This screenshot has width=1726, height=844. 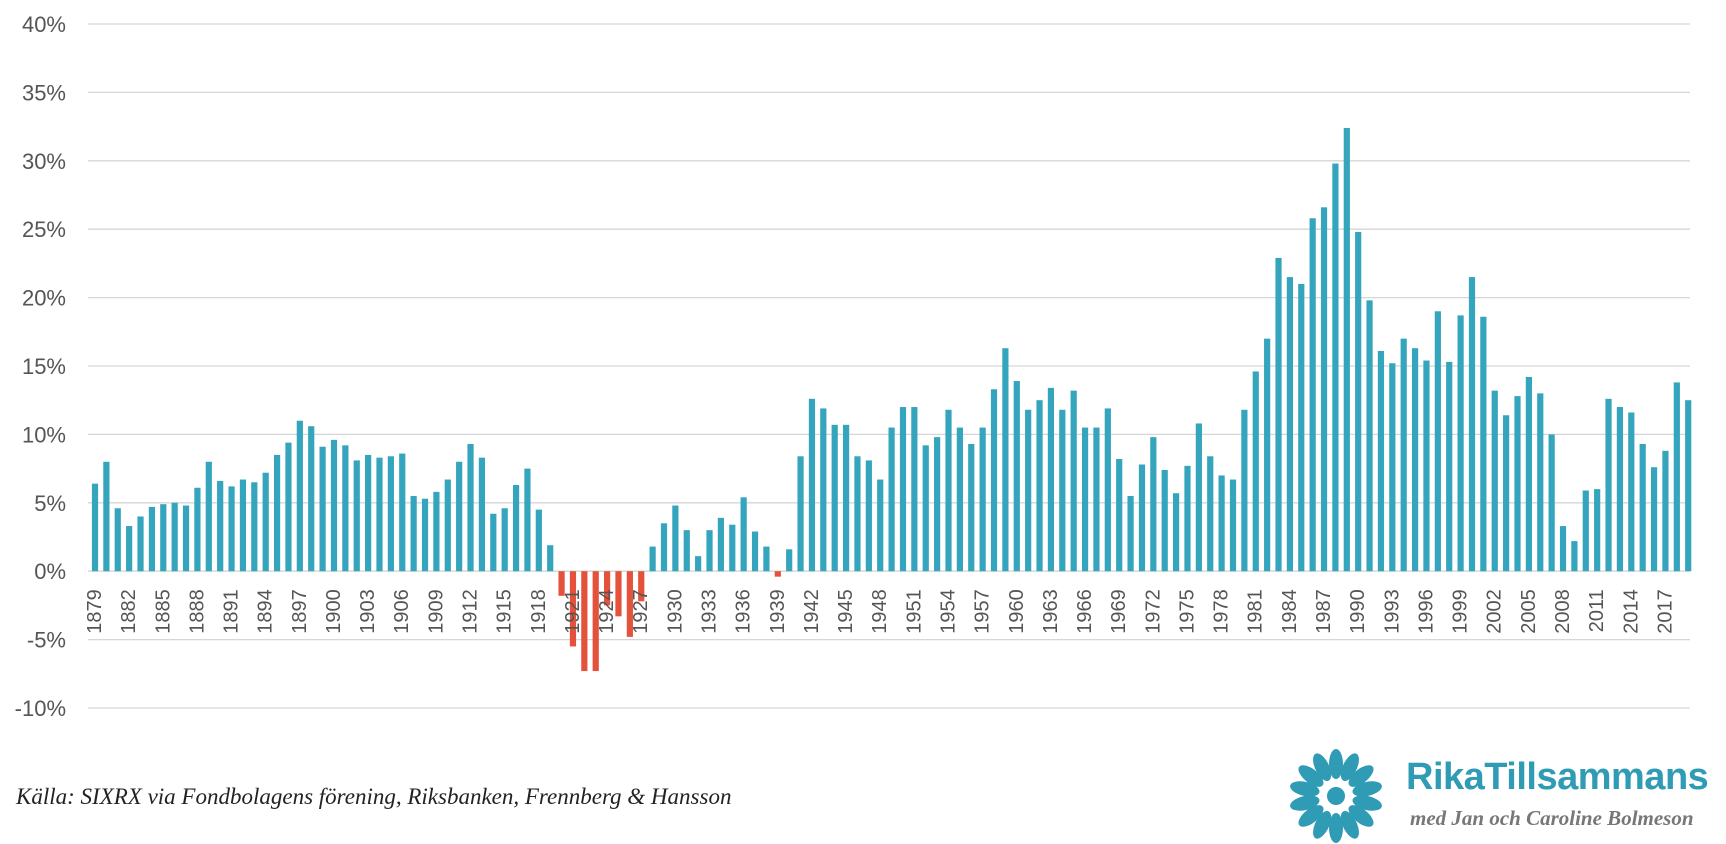 What do you see at coordinates (516, 528) in the screenshot?
I see `bar-1916` at bounding box center [516, 528].